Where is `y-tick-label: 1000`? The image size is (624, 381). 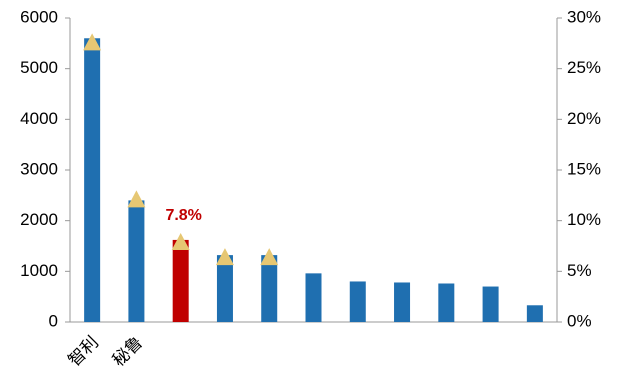 y-tick-label: 1000 is located at coordinates (39, 270).